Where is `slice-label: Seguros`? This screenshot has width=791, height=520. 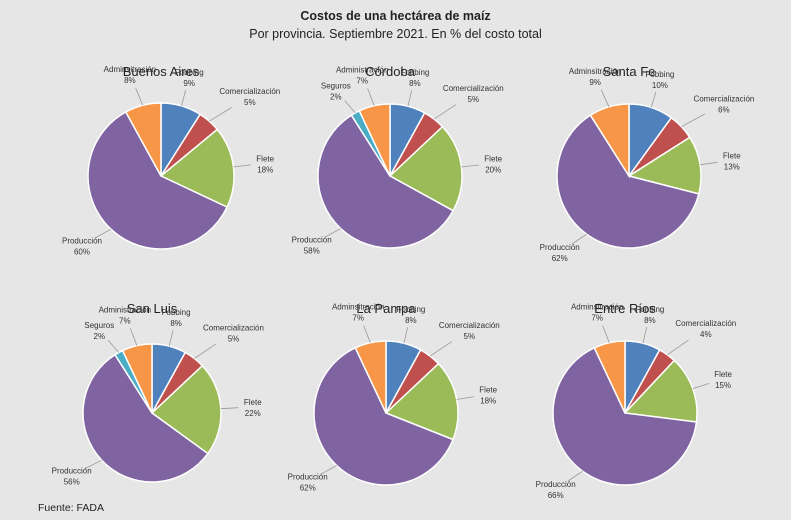 slice-label: Seguros is located at coordinates (336, 85).